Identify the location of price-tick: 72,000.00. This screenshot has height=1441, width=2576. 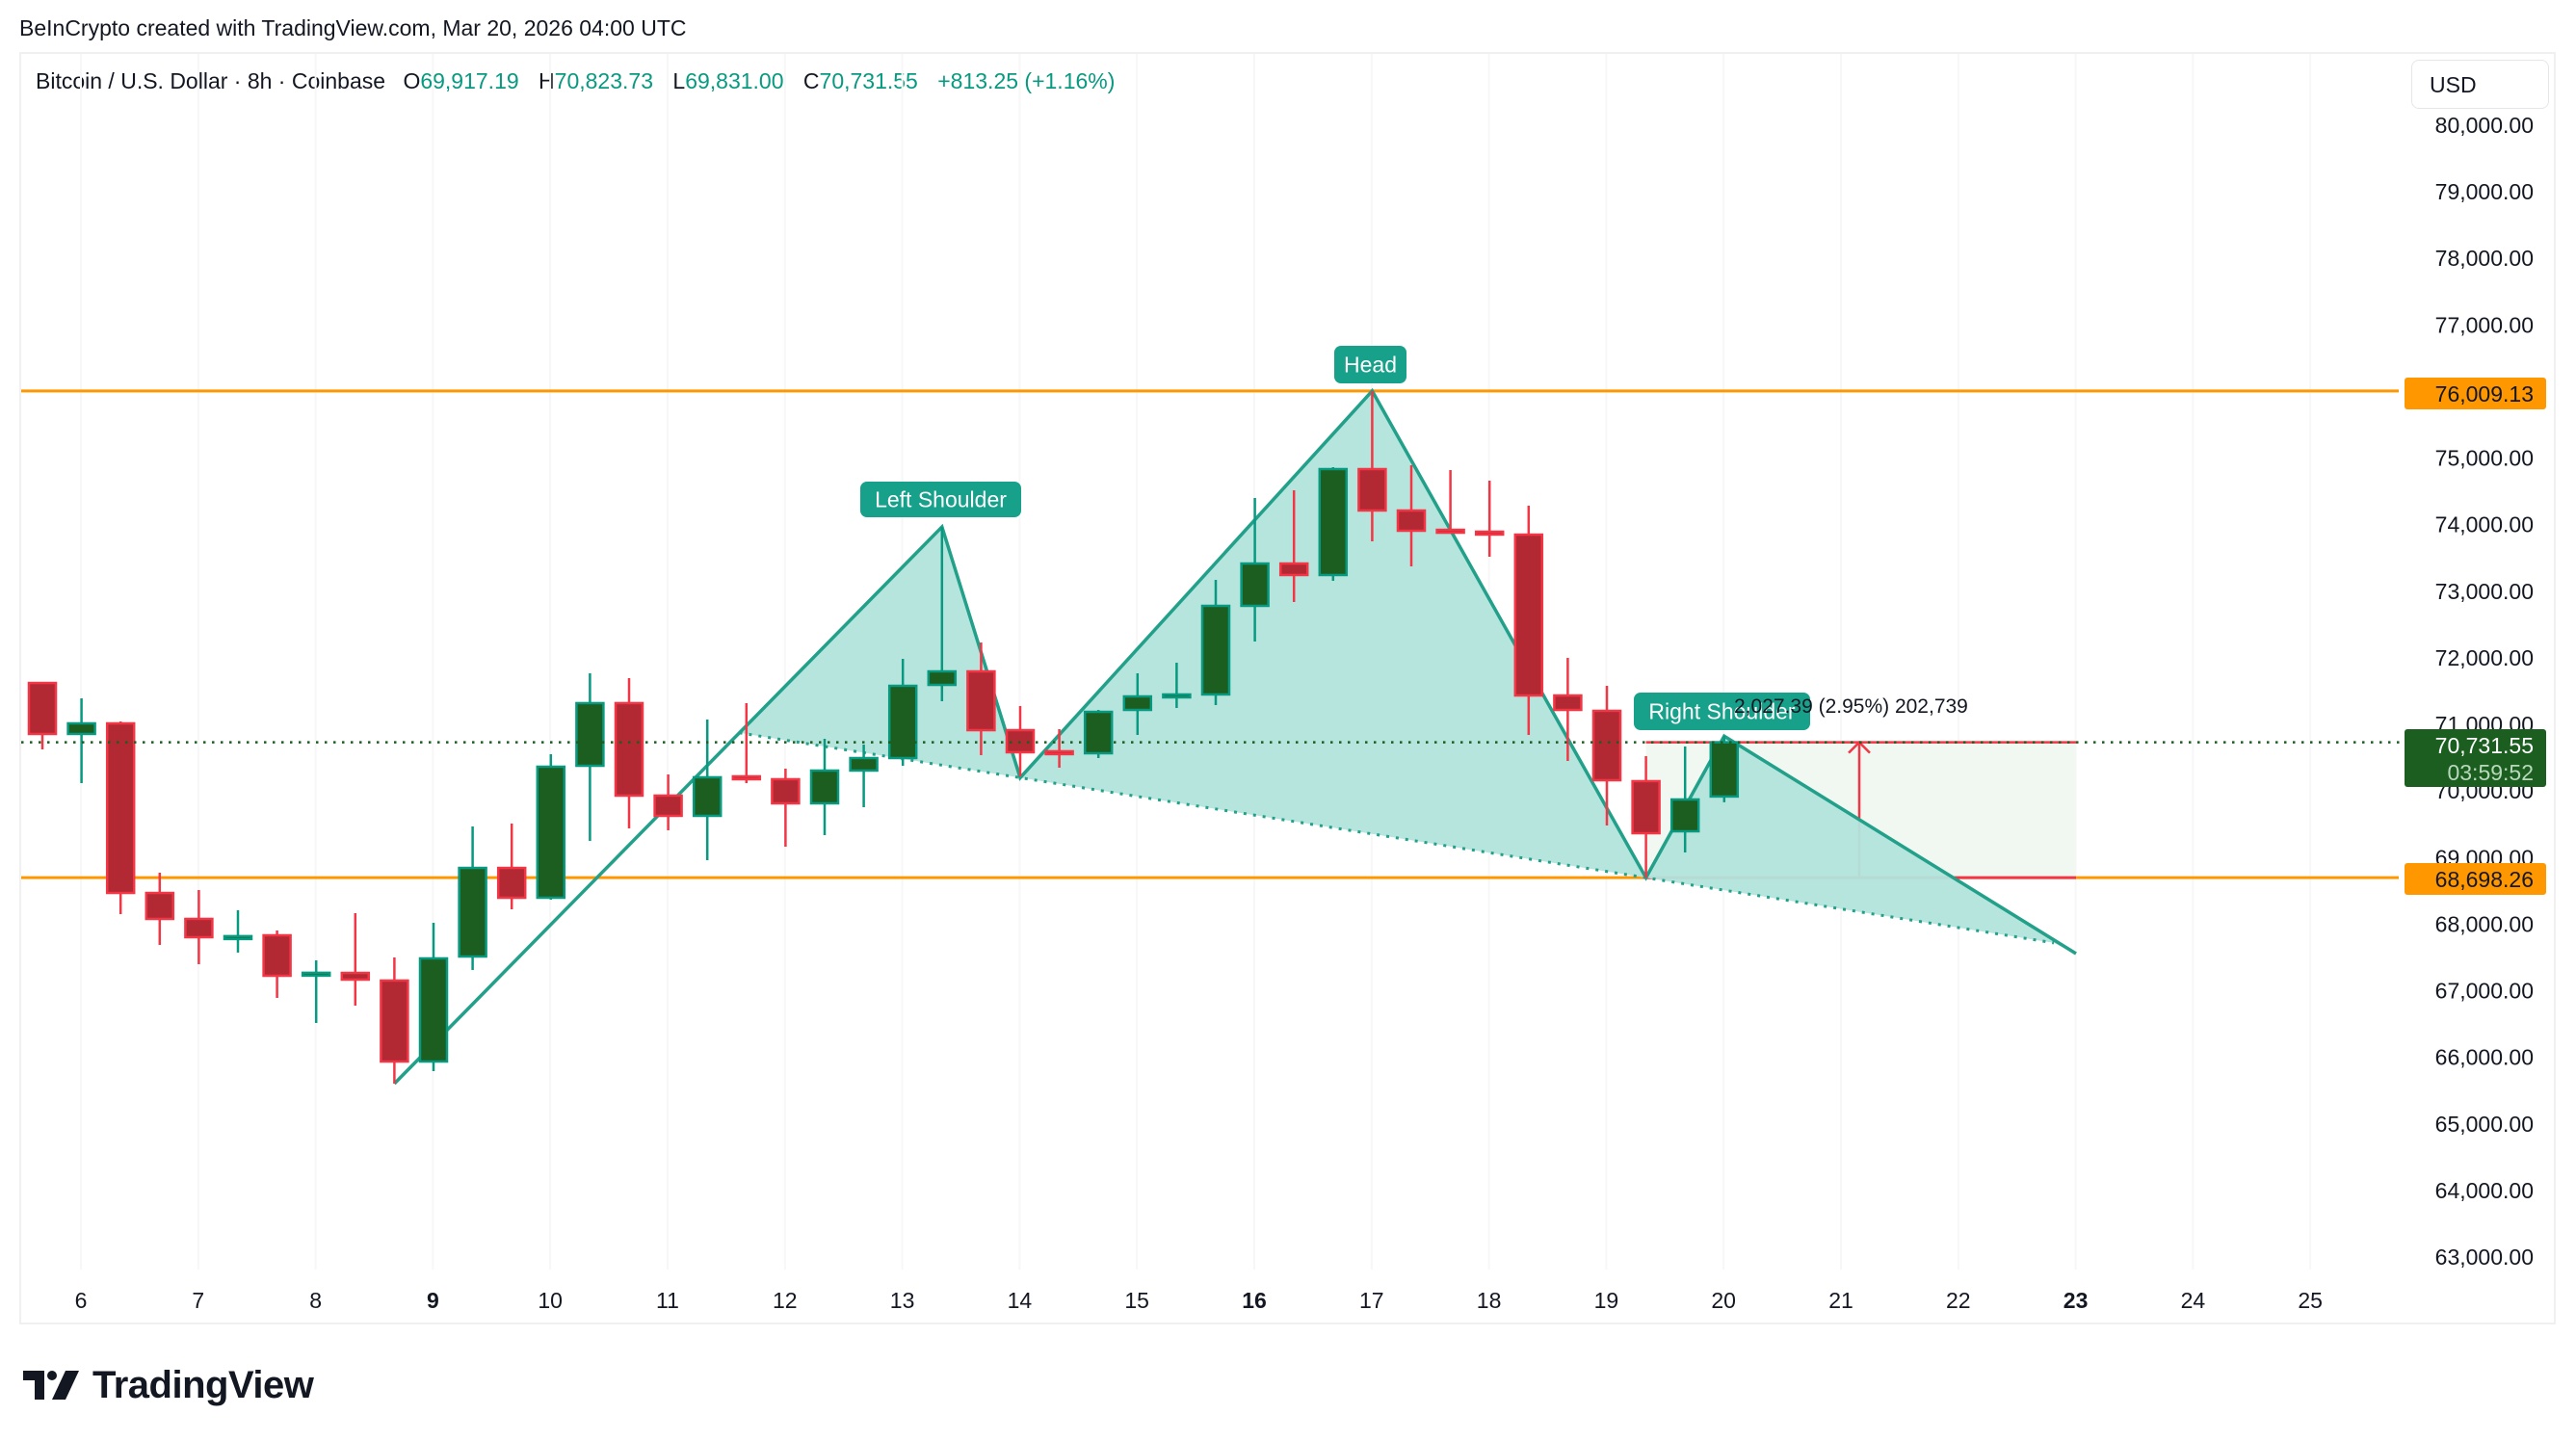
(2484, 657).